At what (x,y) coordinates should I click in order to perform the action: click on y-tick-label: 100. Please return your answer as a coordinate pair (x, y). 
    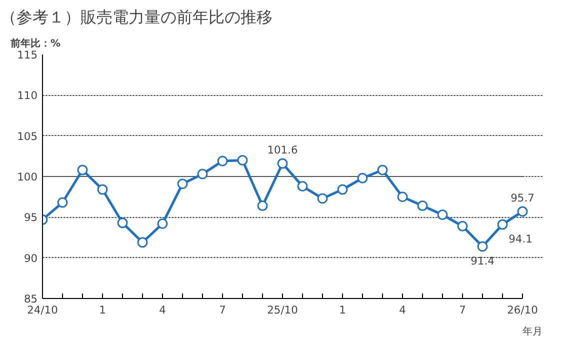
    Looking at the image, I should click on (27, 177).